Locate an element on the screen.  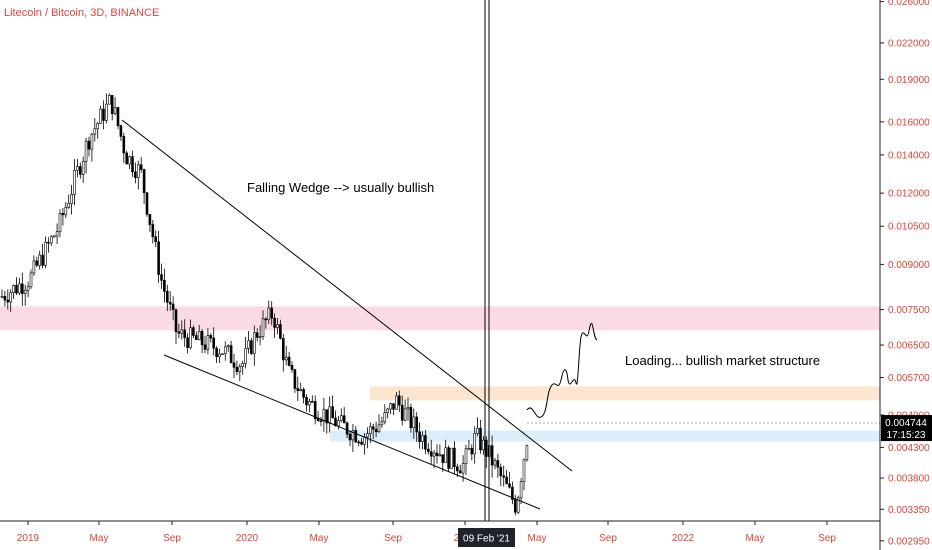
x-tick-label-8: Sep is located at coordinates (608, 538).